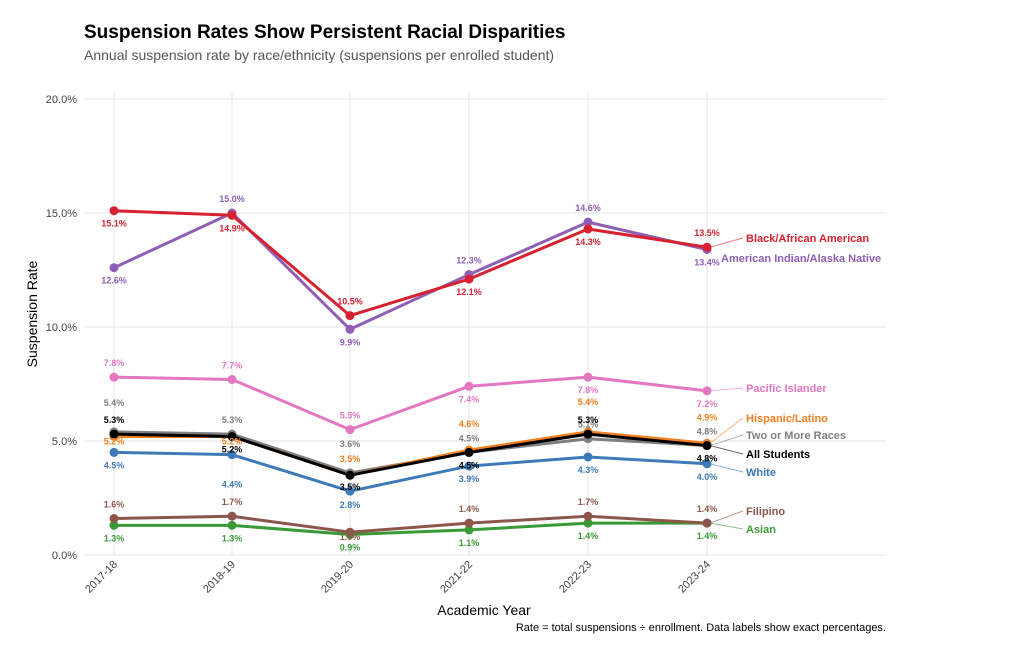 Image resolution: width=1019 pixels, height=662 pixels. What do you see at coordinates (707, 233) in the screenshot?
I see `data-label: 13.5%` at bounding box center [707, 233].